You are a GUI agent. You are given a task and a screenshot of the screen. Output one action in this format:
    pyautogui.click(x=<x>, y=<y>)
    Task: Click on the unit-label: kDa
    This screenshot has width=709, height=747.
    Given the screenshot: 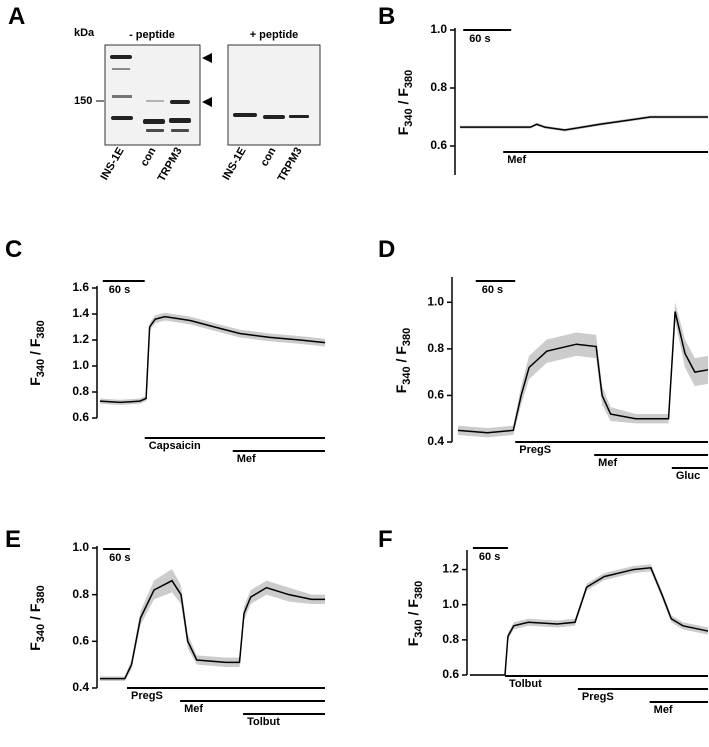 What is the action you would take?
    pyautogui.click(x=84, y=33)
    